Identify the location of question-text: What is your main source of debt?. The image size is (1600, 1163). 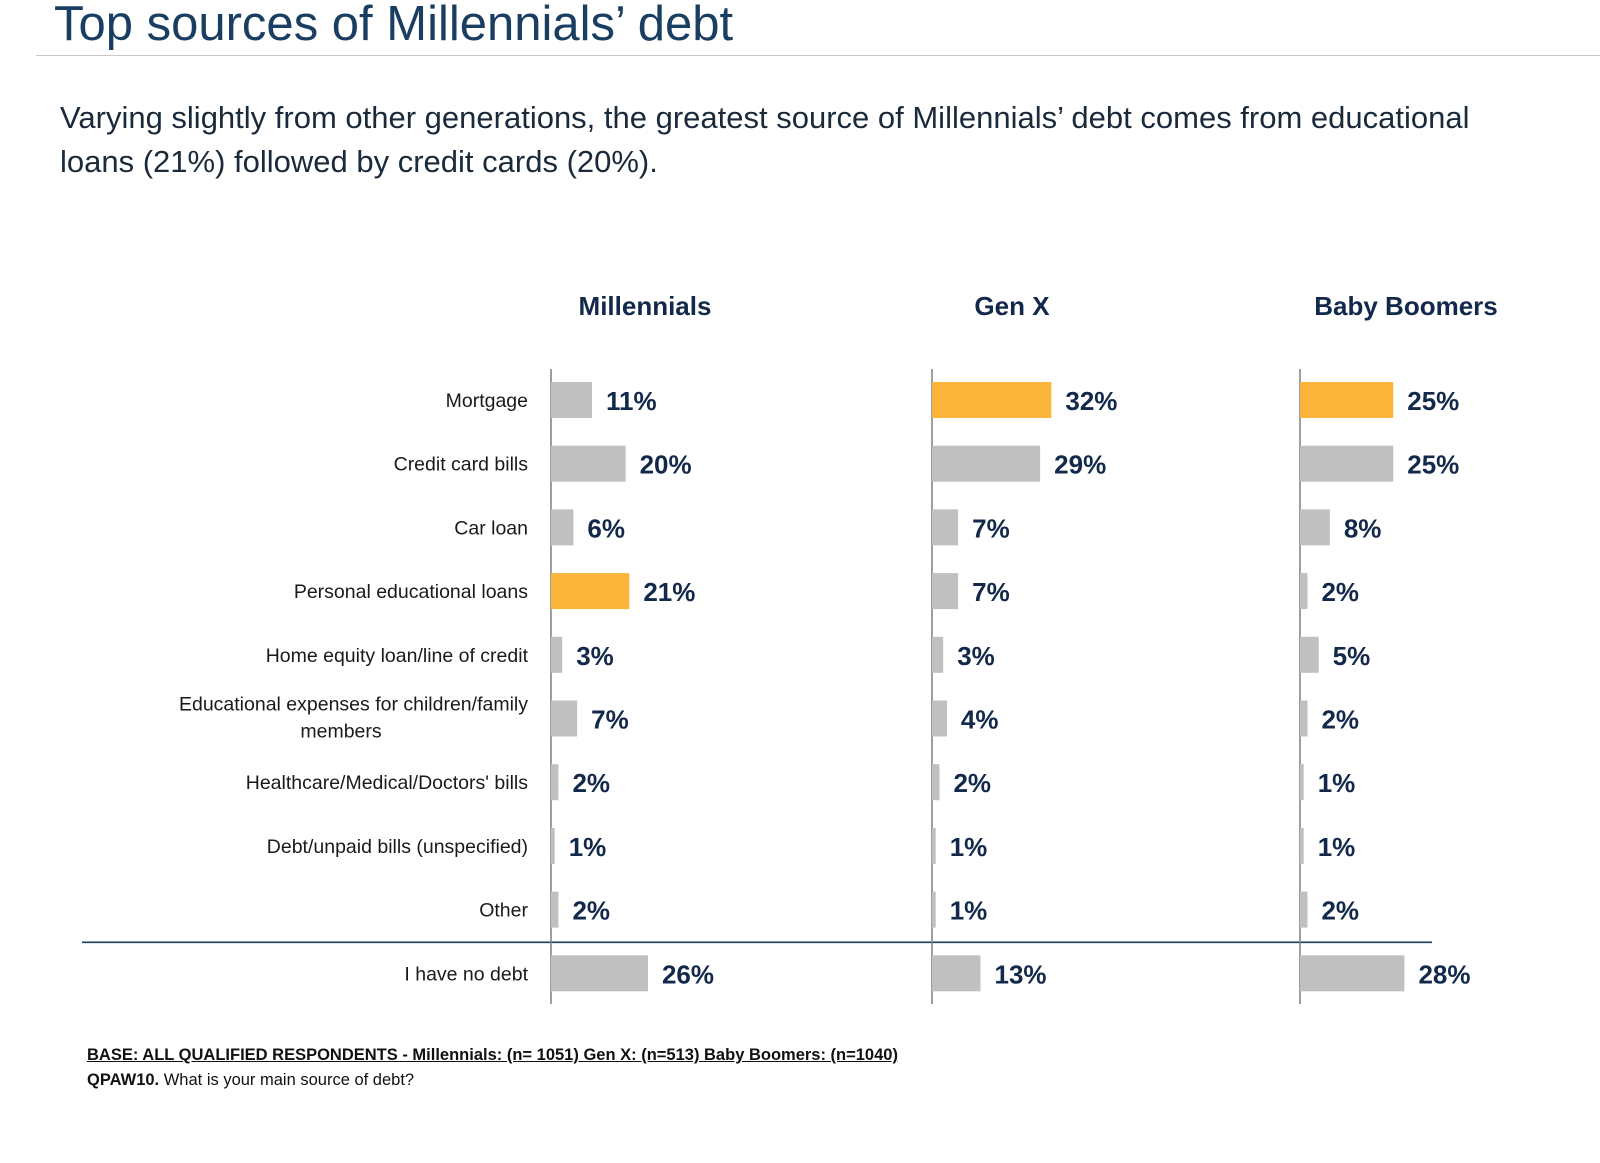
(287, 1080).